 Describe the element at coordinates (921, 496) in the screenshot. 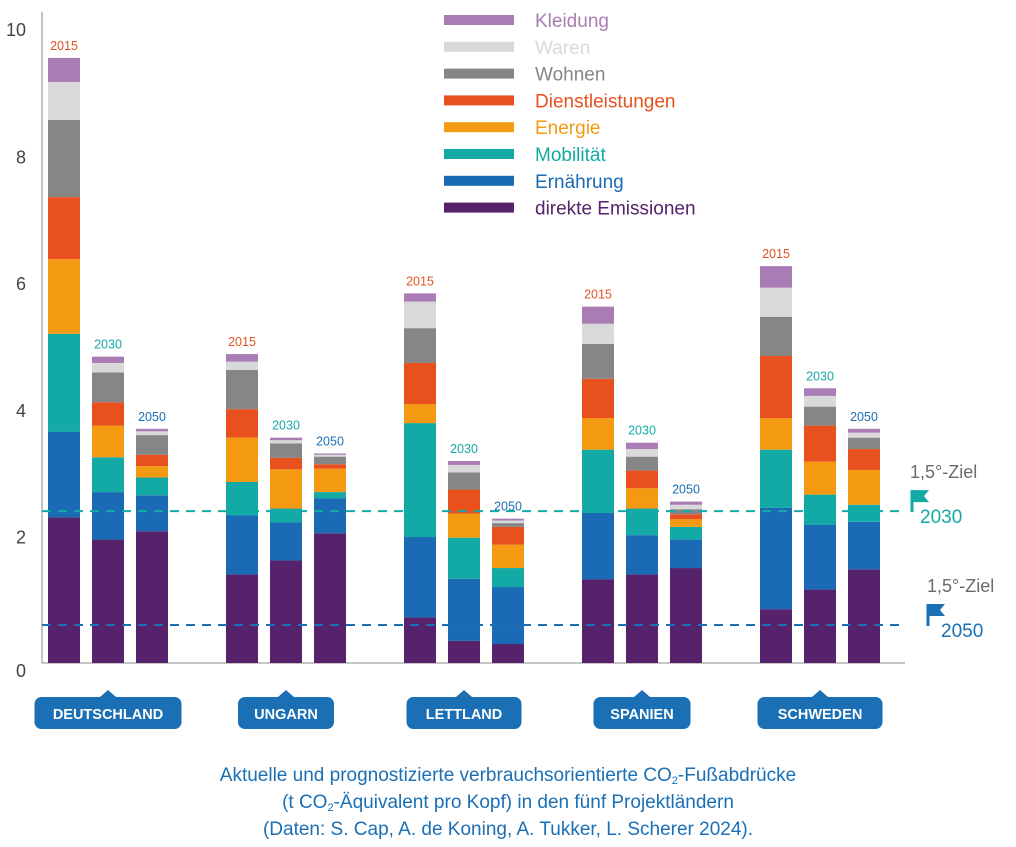

I see `flag-banner-2030` at that location.